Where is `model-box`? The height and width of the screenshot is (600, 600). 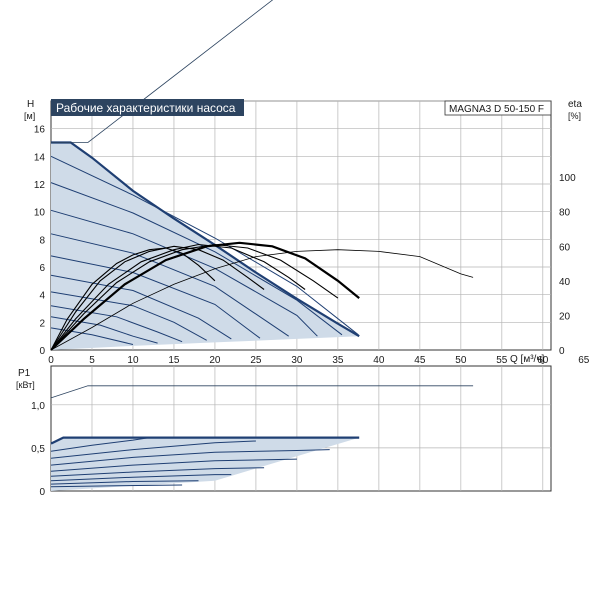
model-box is located at coordinates (498, 108).